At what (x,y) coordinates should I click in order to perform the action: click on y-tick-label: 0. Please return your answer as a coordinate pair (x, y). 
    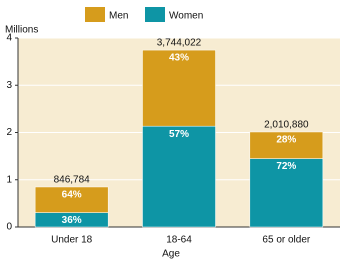
    Looking at the image, I should click on (9, 227).